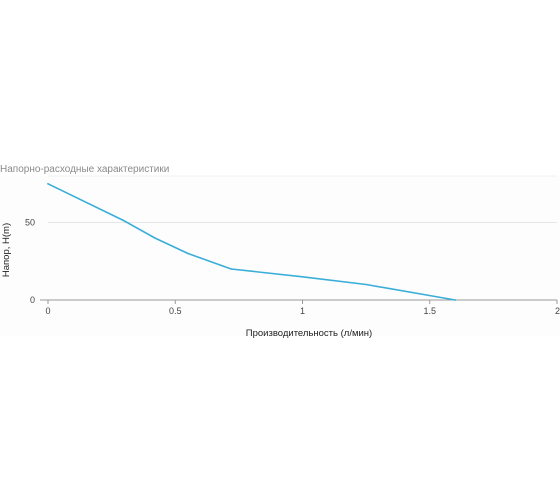 This screenshot has height=504, width=560. Describe the element at coordinates (557, 311) in the screenshot. I see `x-tick-label: 2` at that location.